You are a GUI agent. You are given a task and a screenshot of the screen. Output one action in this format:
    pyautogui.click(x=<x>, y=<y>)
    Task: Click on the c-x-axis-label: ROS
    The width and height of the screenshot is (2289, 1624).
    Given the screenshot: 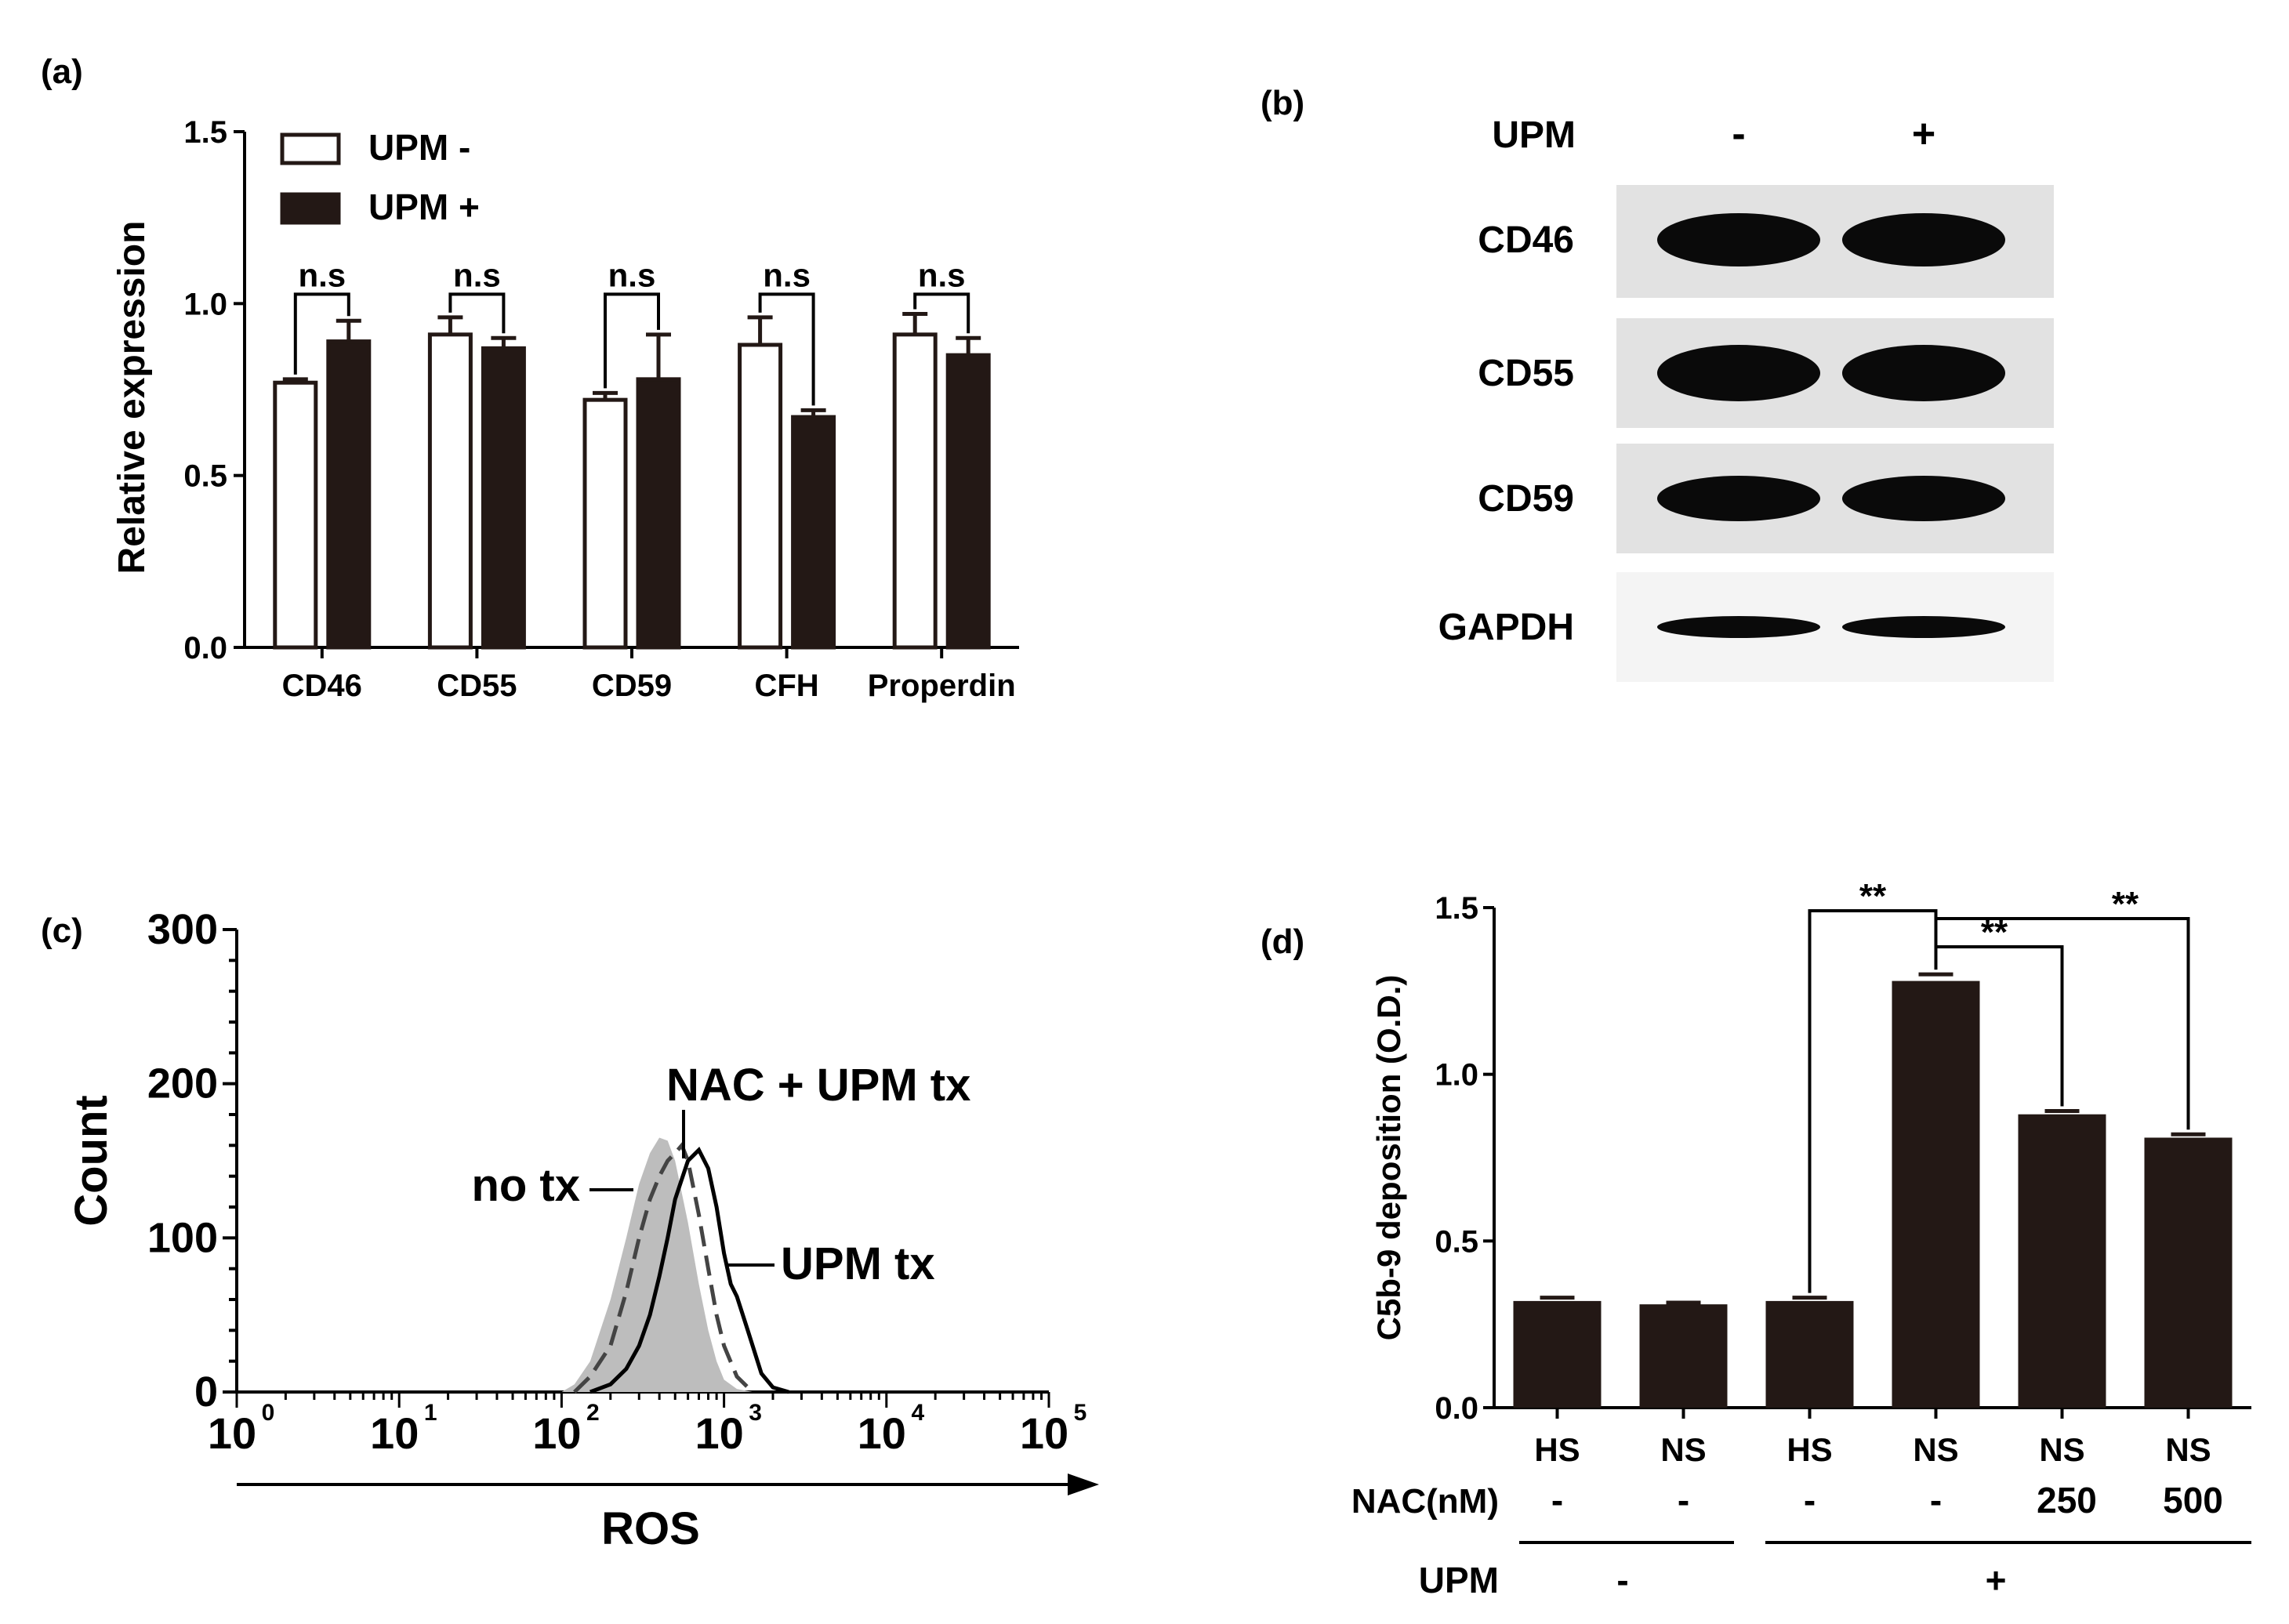 What is the action you would take?
    pyautogui.click(x=650, y=1528)
    